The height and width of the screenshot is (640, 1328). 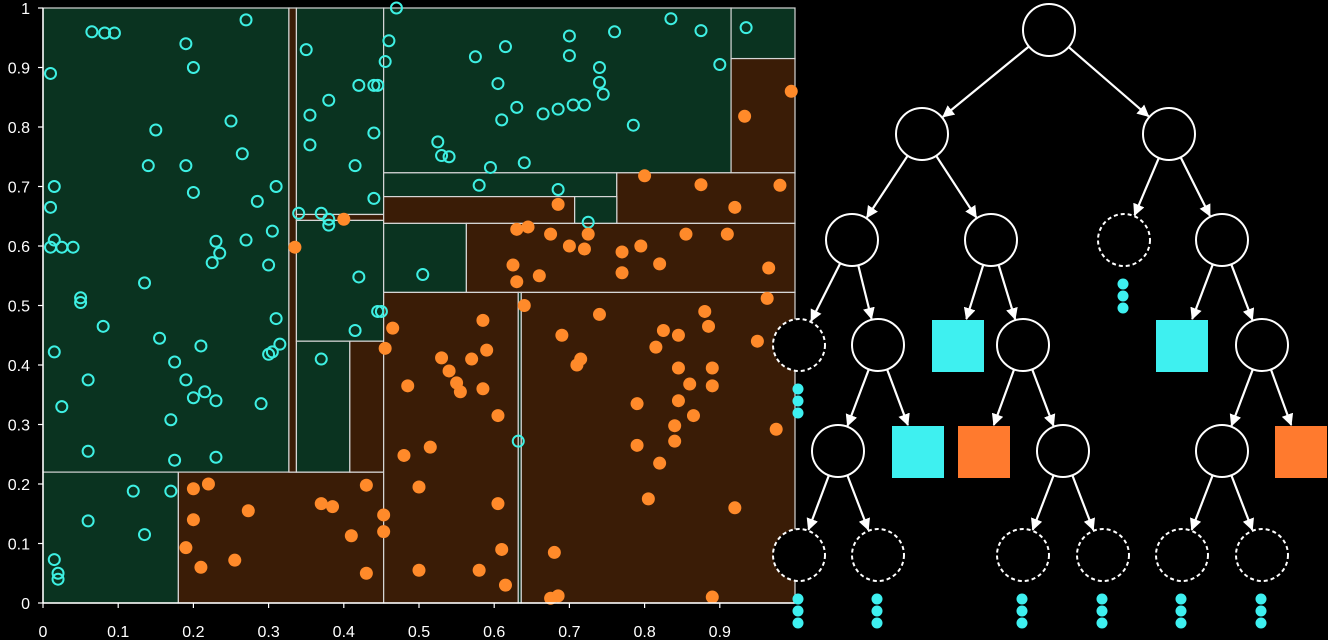 I want to click on x-tick-label: 0.3, so click(x=268, y=632).